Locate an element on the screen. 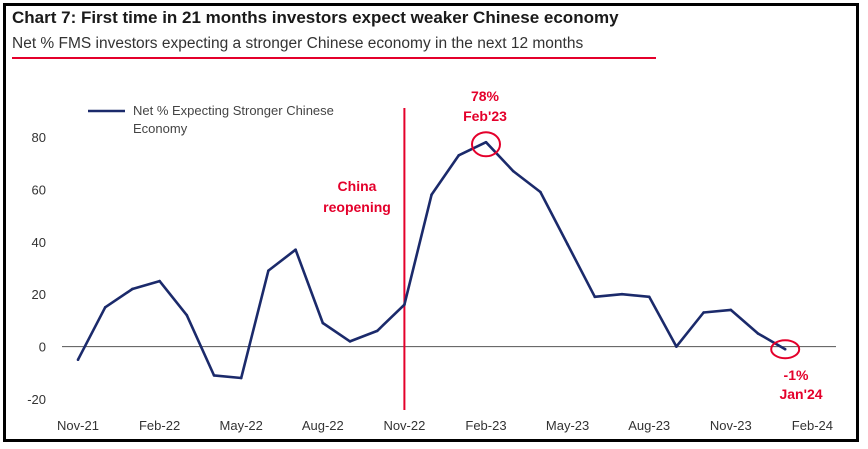  x-tick-label: Feb-22 is located at coordinates (159, 425).